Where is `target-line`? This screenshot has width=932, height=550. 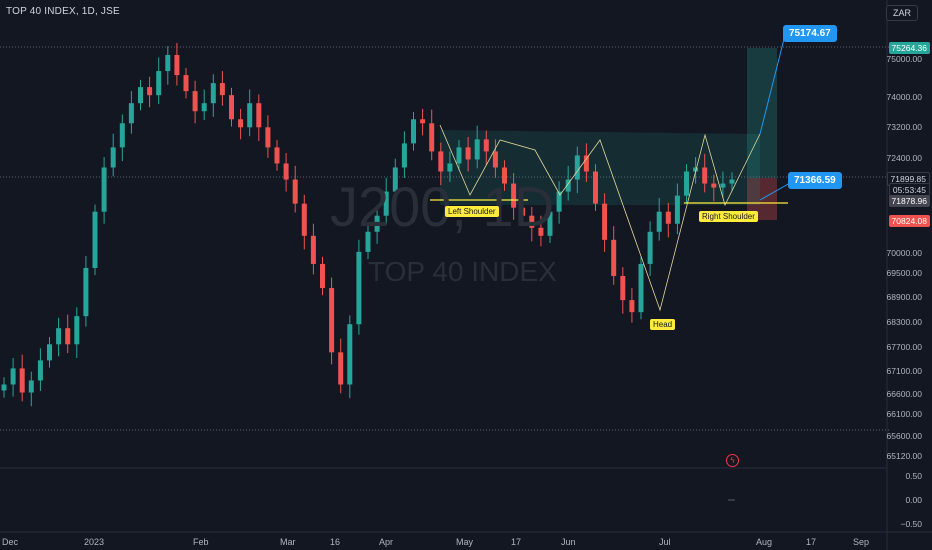
target-line is located at coordinates (772, 84).